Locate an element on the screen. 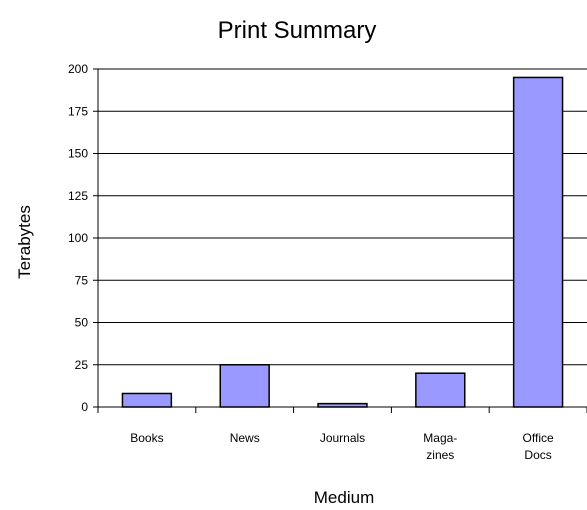 The height and width of the screenshot is (510, 587). y-tick-label: 50 is located at coordinates (82, 323).